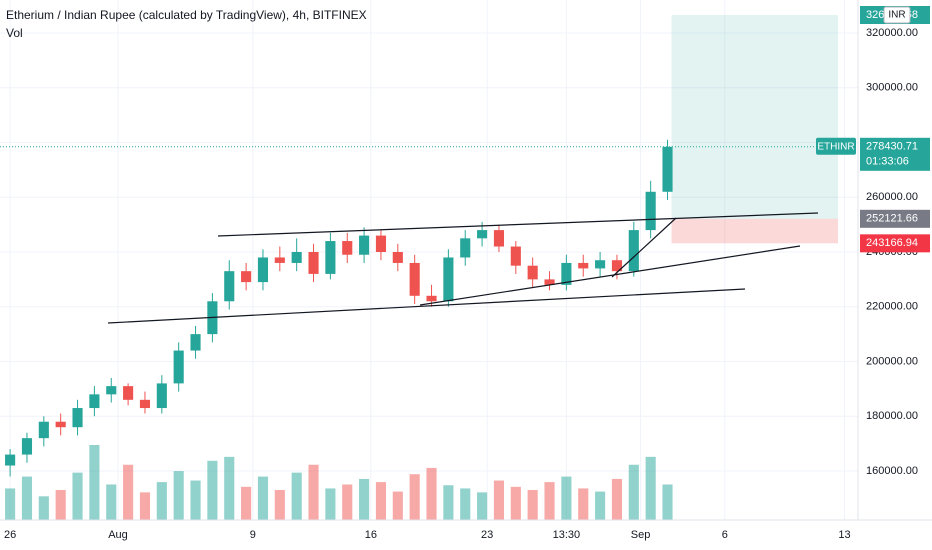  What do you see at coordinates (892, 243) in the screenshot?
I see `stop-label: 243166.94` at bounding box center [892, 243].